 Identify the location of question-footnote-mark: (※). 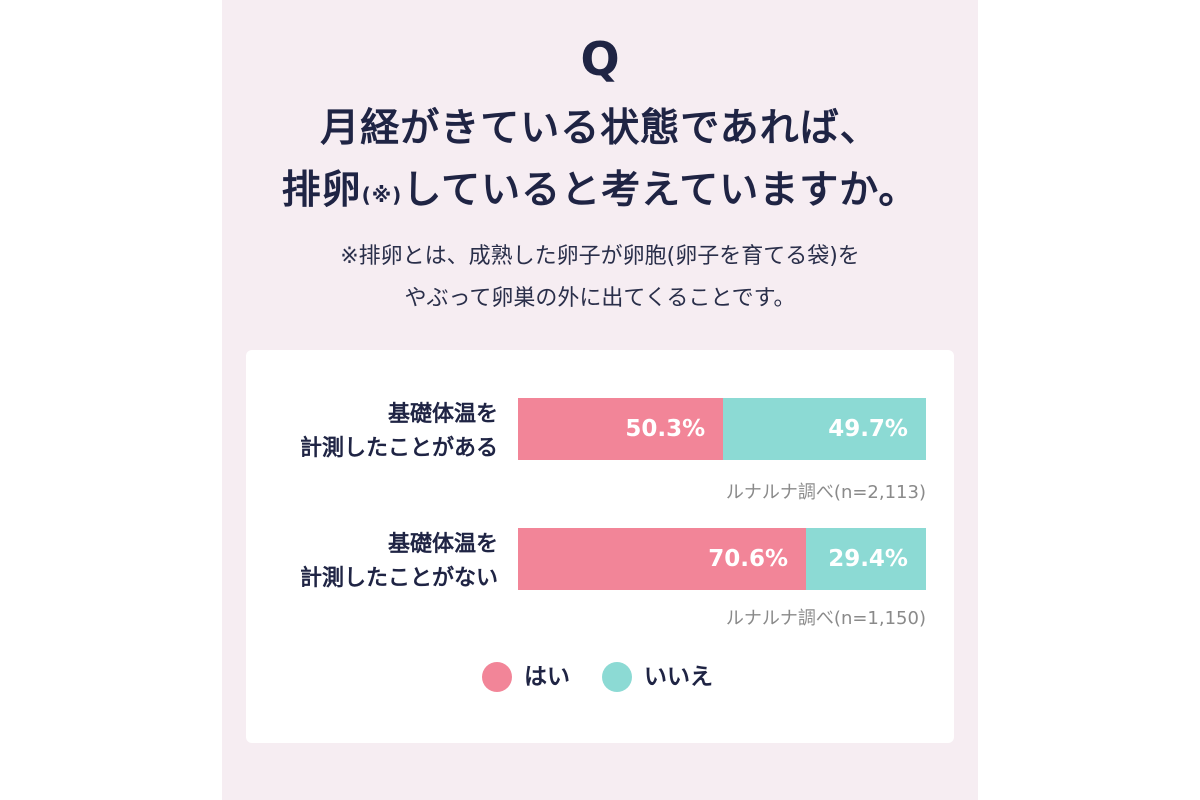
(382, 195).